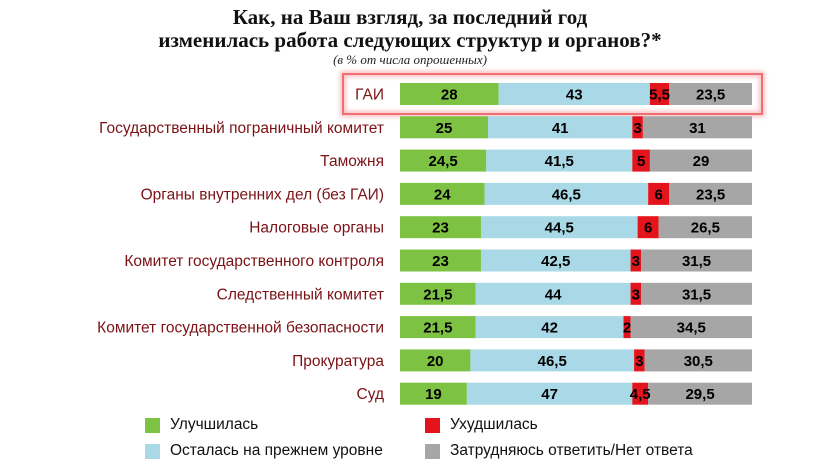 This screenshot has height=472, width=820. Describe the element at coordinates (410, 17) in the screenshot. I see `chart-title-line-1: Как, на Ваш взгляд, за последний год` at that location.